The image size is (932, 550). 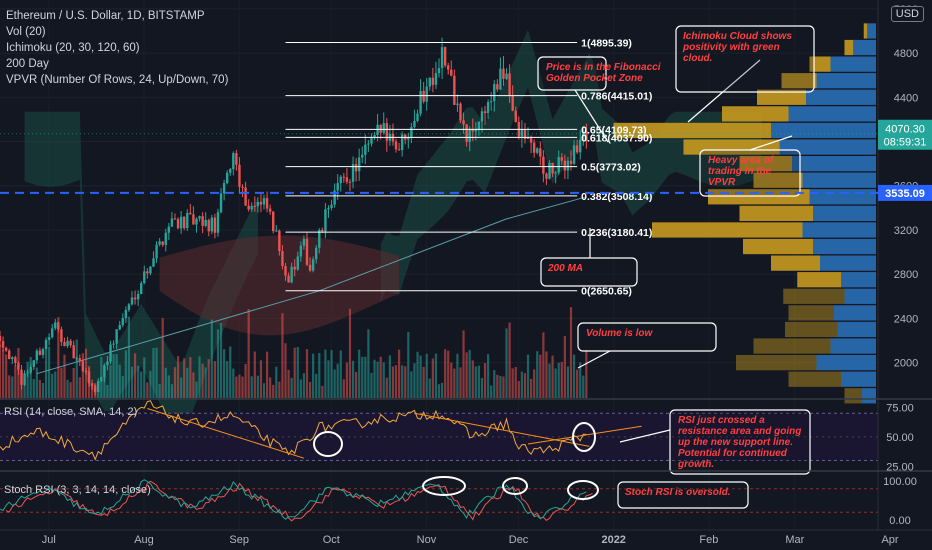 I want to click on legend-vol: Vol (20), so click(x=26, y=32).